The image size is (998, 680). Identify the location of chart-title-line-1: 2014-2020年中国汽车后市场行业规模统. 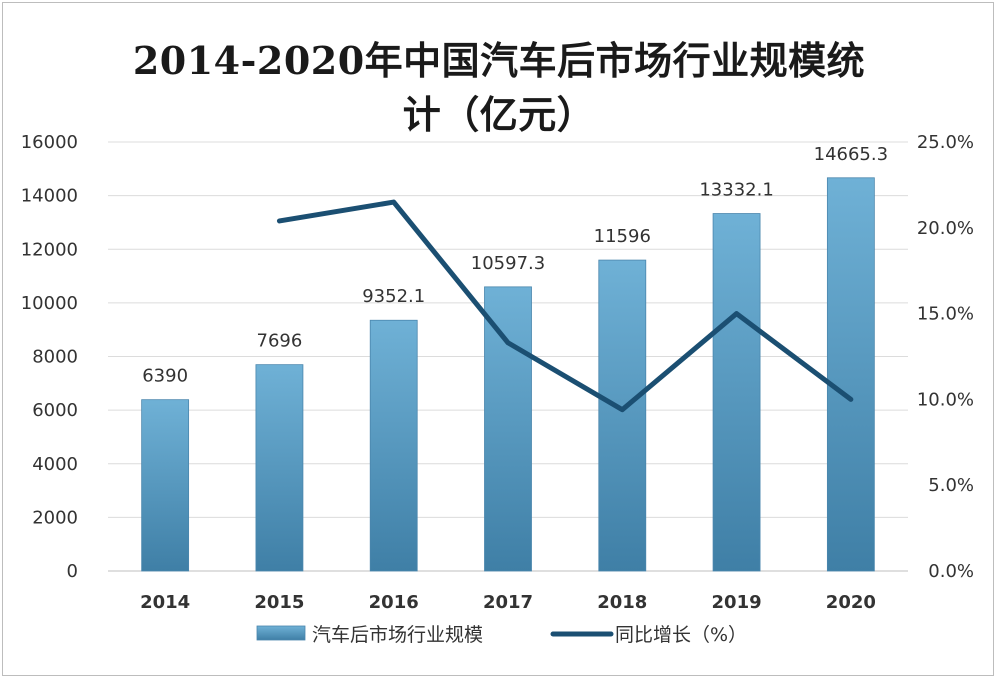
(499, 60).